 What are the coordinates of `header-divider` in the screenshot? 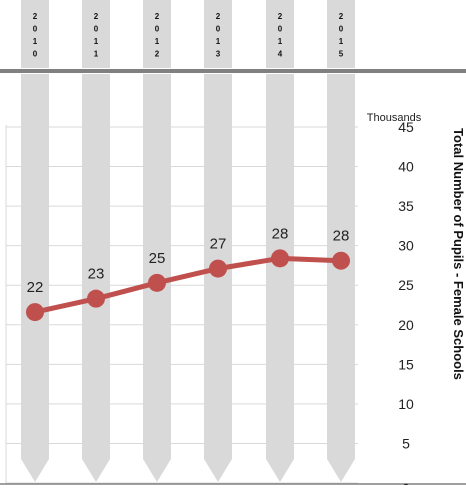 It's located at (233, 71).